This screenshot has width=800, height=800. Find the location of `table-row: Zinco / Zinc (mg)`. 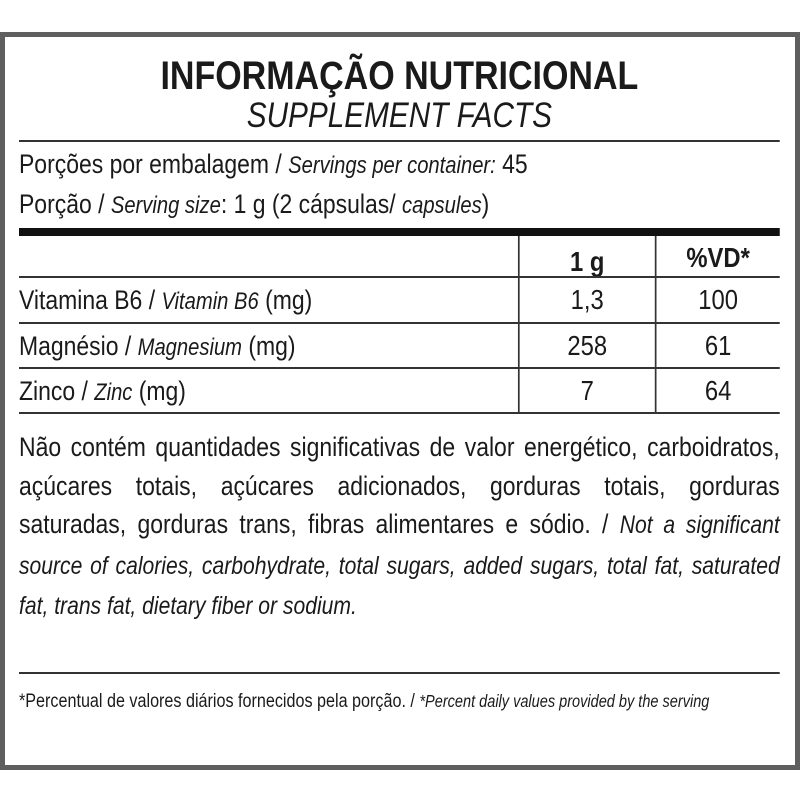

table-row: Zinco / Zinc (mg) is located at coordinates (102, 392).